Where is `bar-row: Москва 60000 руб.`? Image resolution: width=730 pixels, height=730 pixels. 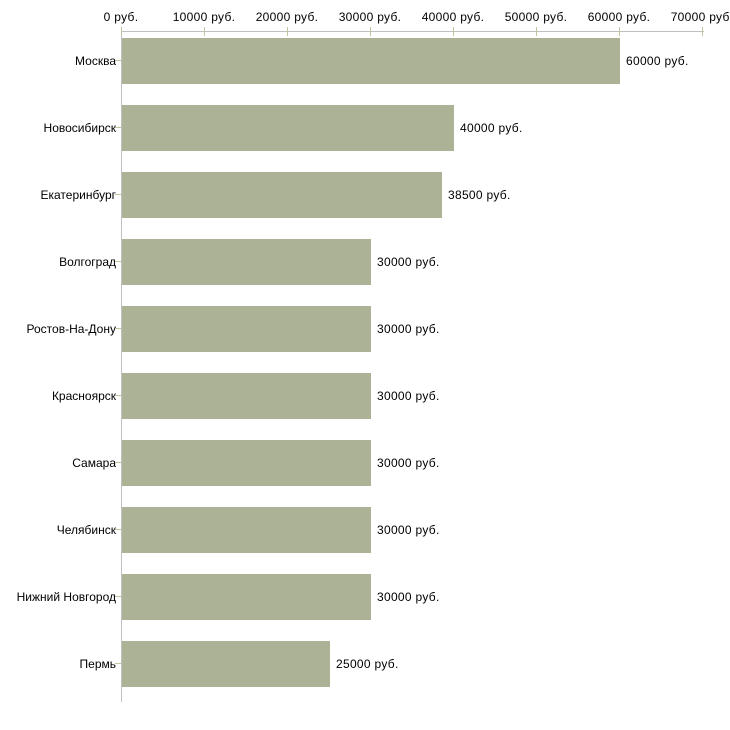
bar-row: Москва 60000 руб. is located at coordinates (365, 61).